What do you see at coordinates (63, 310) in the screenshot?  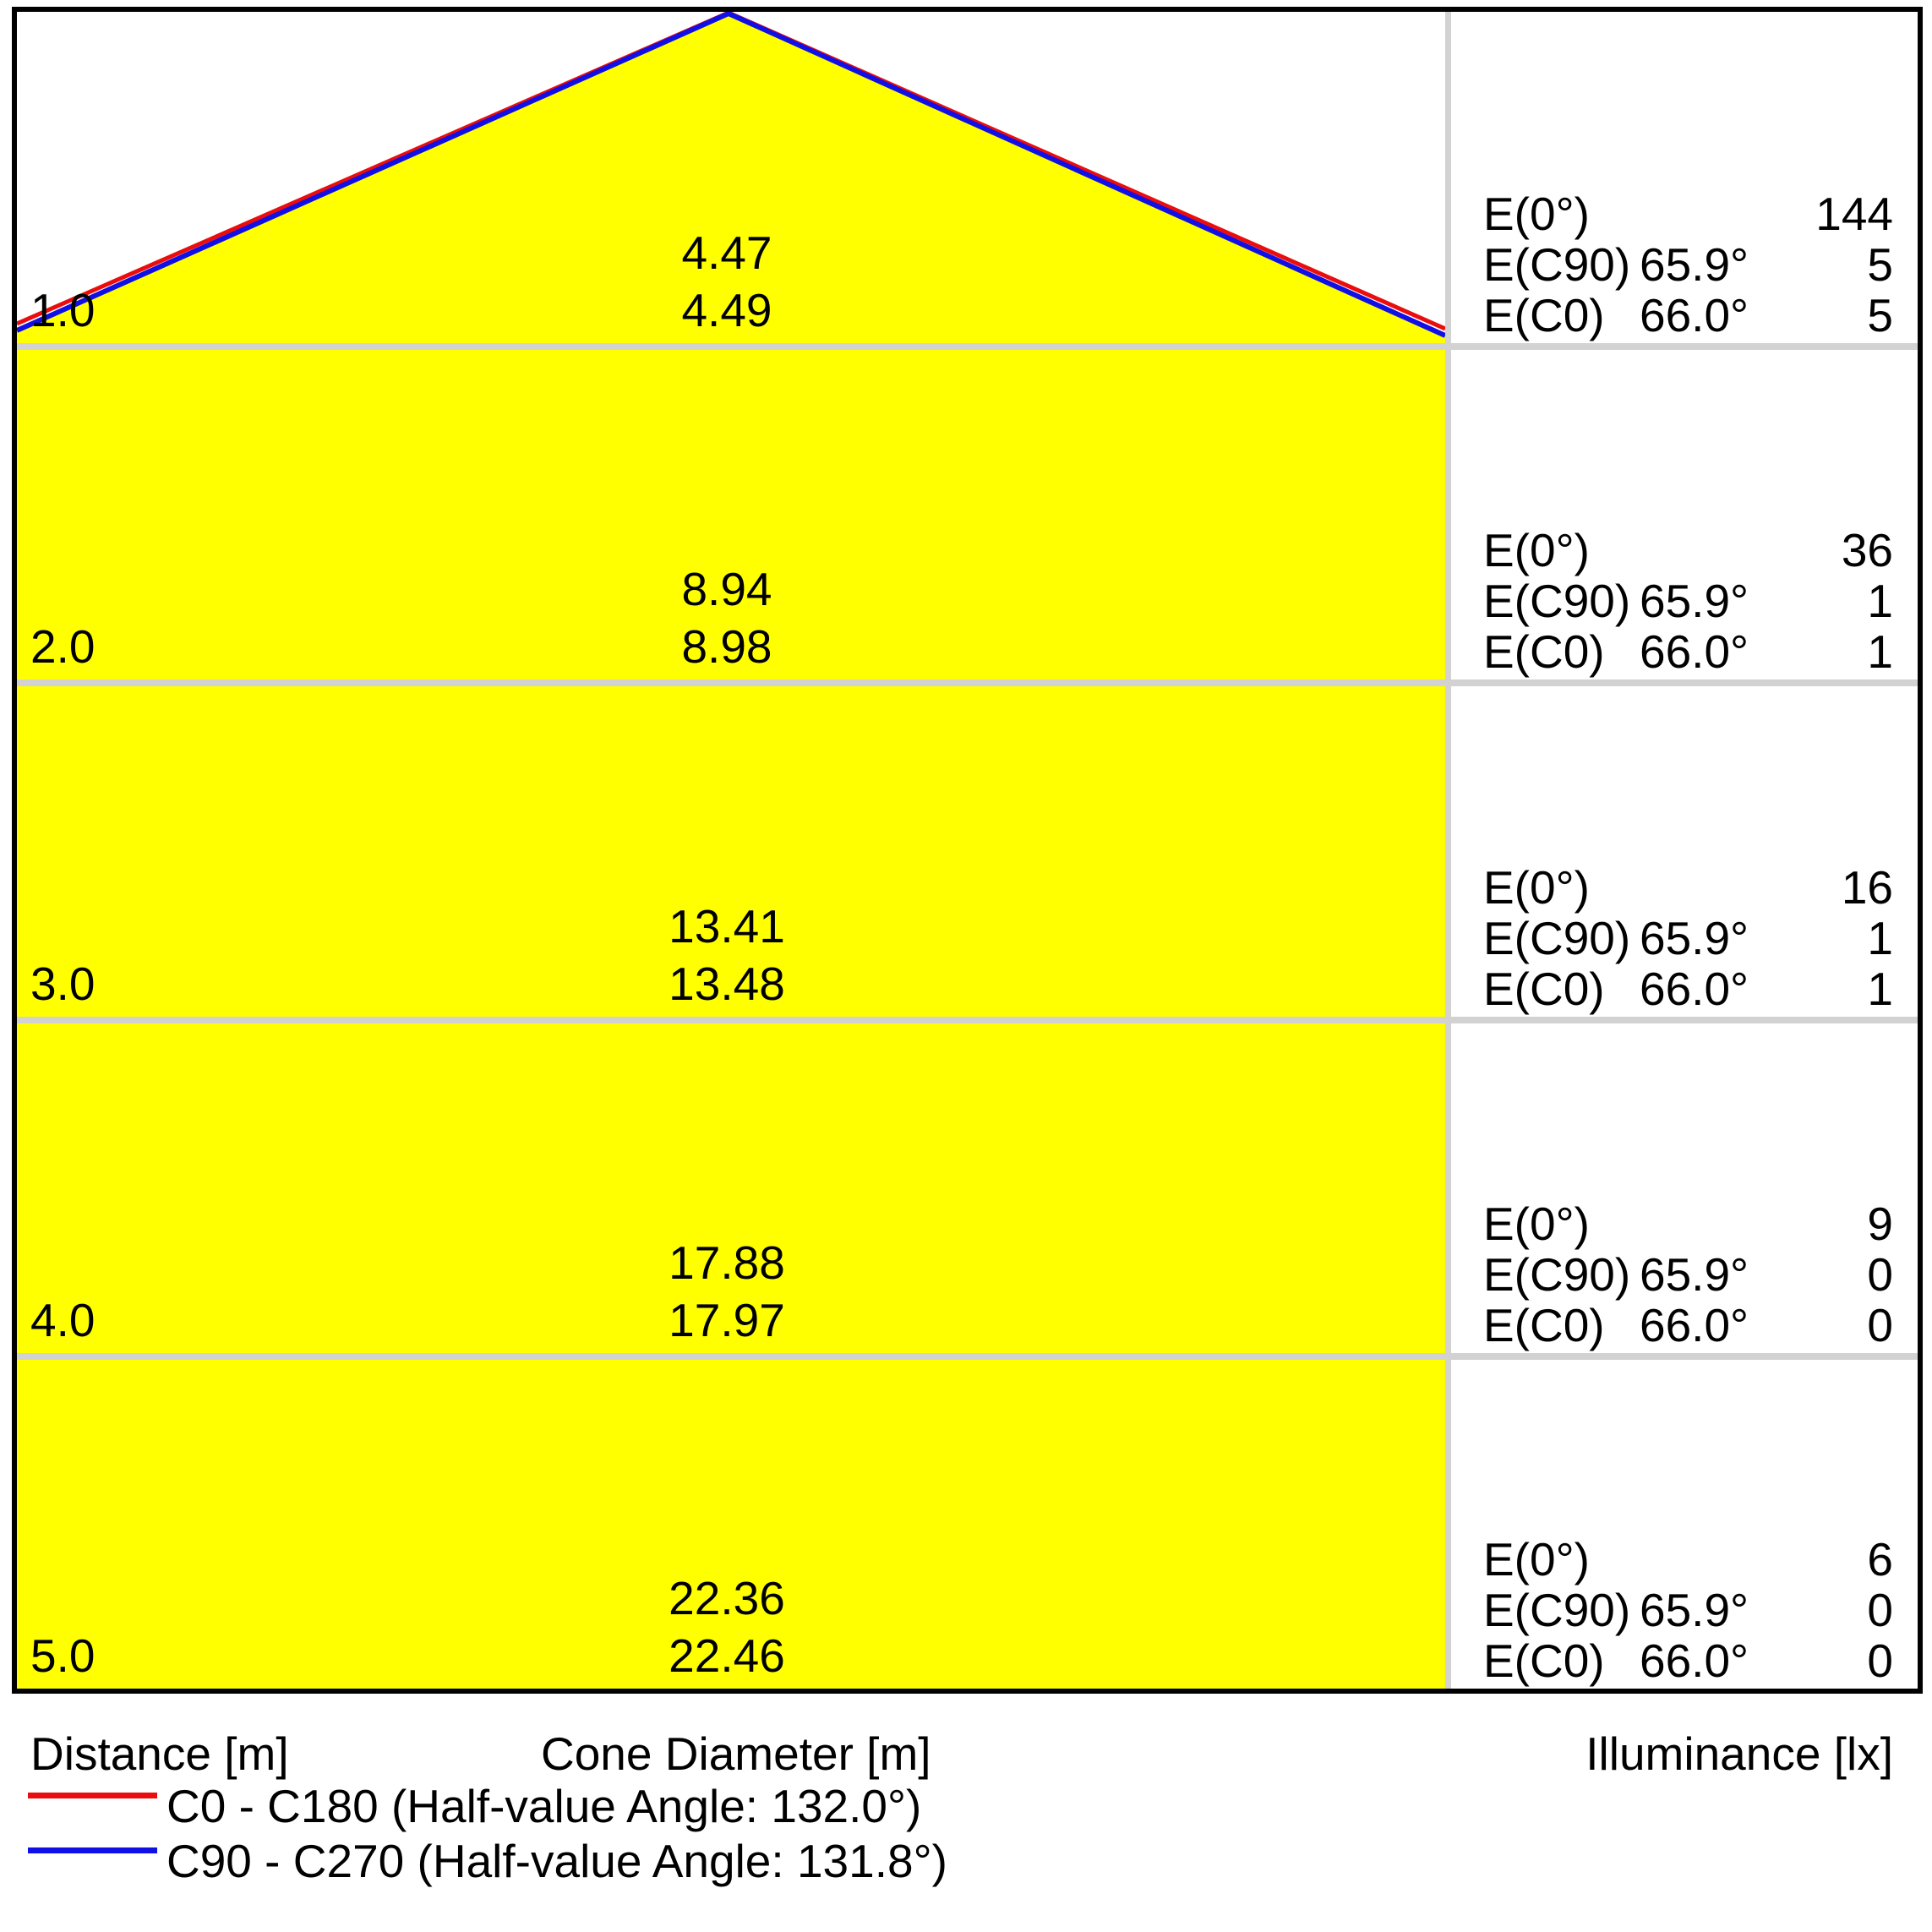 I see `distance-value: 1.0` at bounding box center [63, 310].